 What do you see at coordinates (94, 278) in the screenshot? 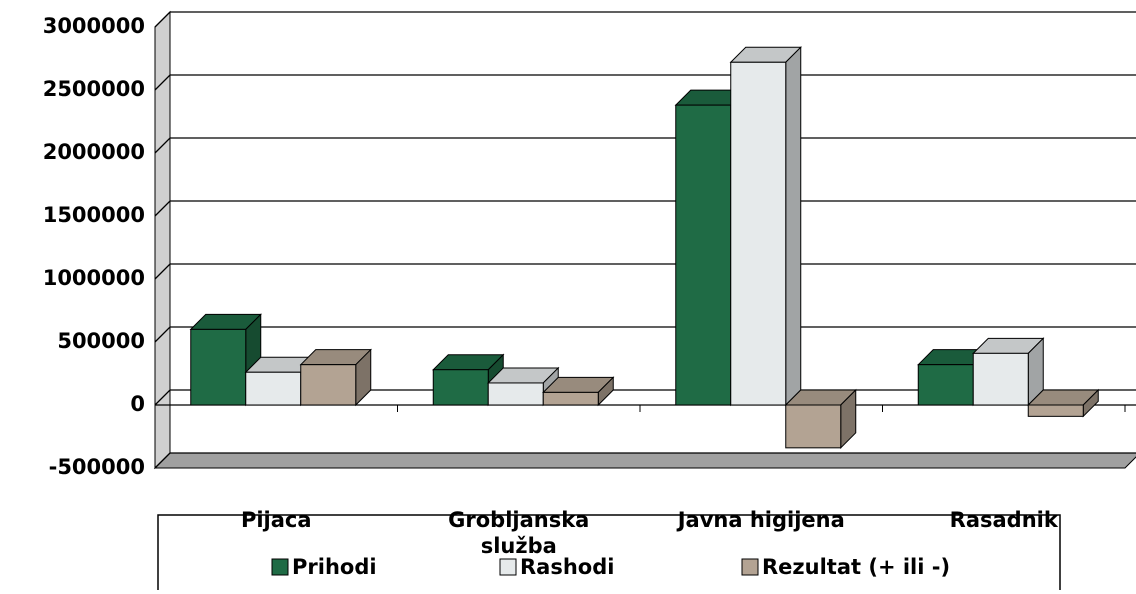
I see `y-tick-label: 1000000` at bounding box center [94, 278].